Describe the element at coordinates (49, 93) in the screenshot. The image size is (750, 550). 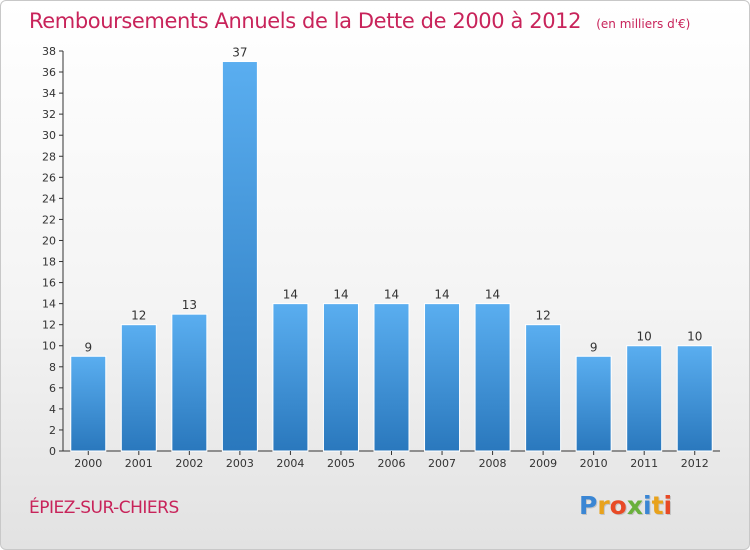
I see `y-tick-label: 34` at that location.